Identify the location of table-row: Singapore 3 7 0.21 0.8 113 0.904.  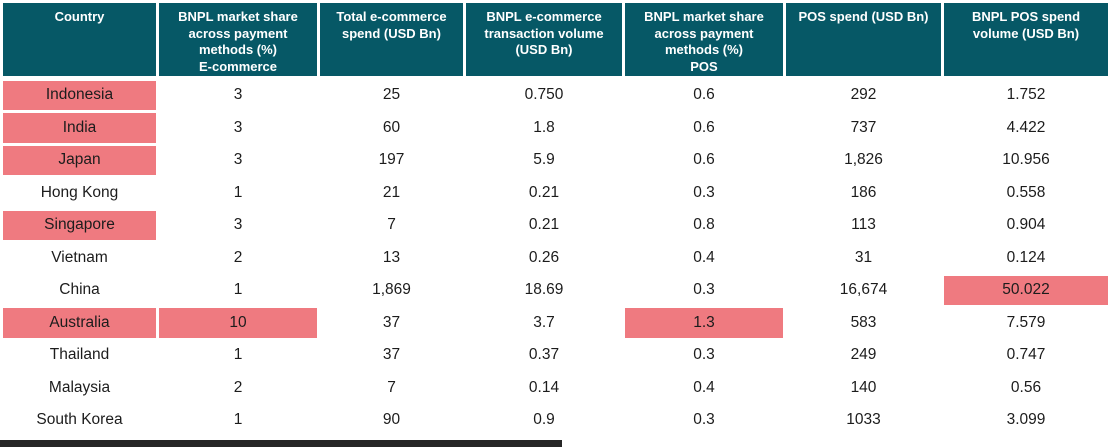
(557, 225).